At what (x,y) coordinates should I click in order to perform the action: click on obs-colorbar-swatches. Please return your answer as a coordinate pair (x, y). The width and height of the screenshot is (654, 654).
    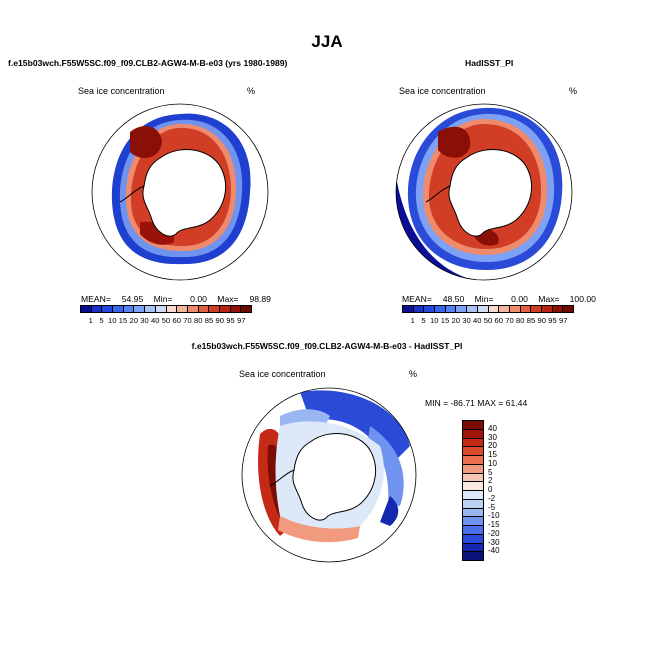
    Looking at the image, I should click on (488, 309).